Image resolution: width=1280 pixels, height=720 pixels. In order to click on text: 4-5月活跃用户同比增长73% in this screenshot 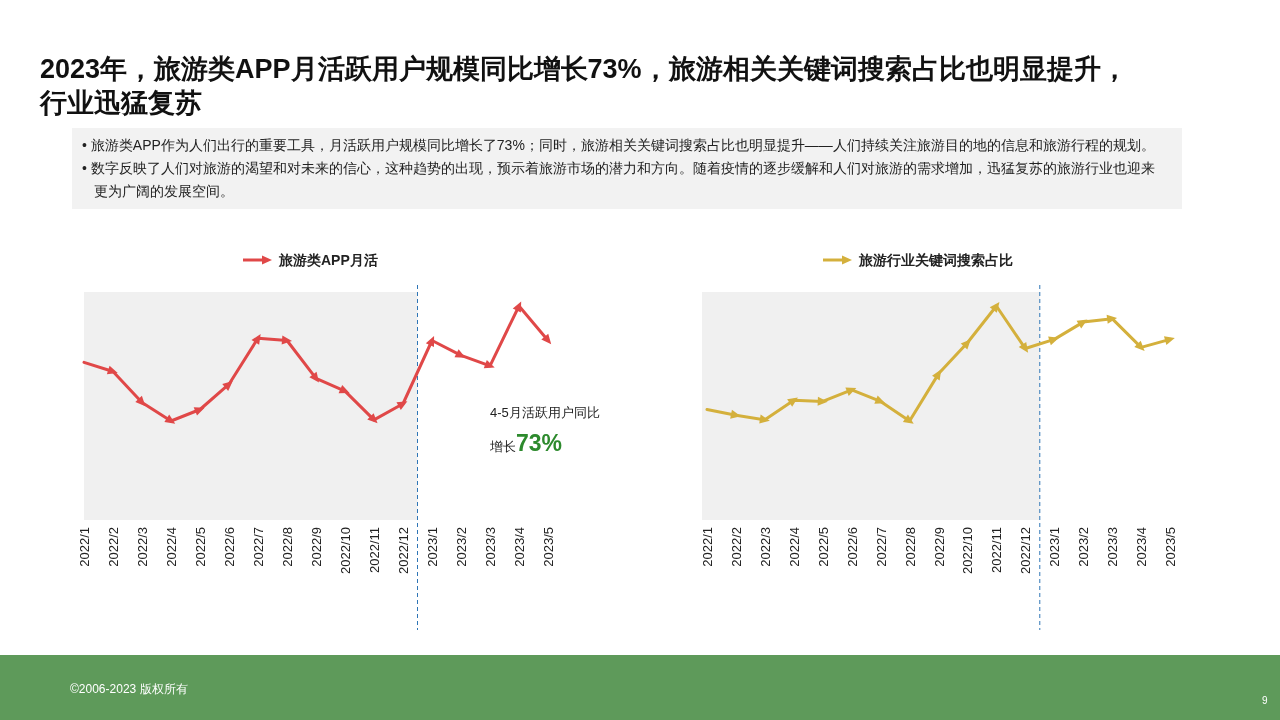, I will do `click(545, 430)`.